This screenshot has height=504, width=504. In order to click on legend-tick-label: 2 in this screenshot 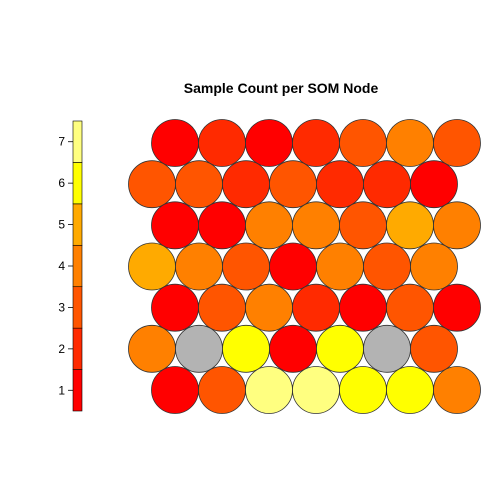, I will do `click(61, 349)`.